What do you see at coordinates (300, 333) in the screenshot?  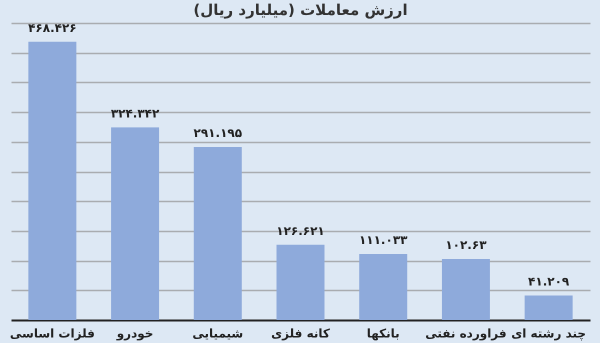 I see `x-tick-label: کانه فلزی` at bounding box center [300, 333].